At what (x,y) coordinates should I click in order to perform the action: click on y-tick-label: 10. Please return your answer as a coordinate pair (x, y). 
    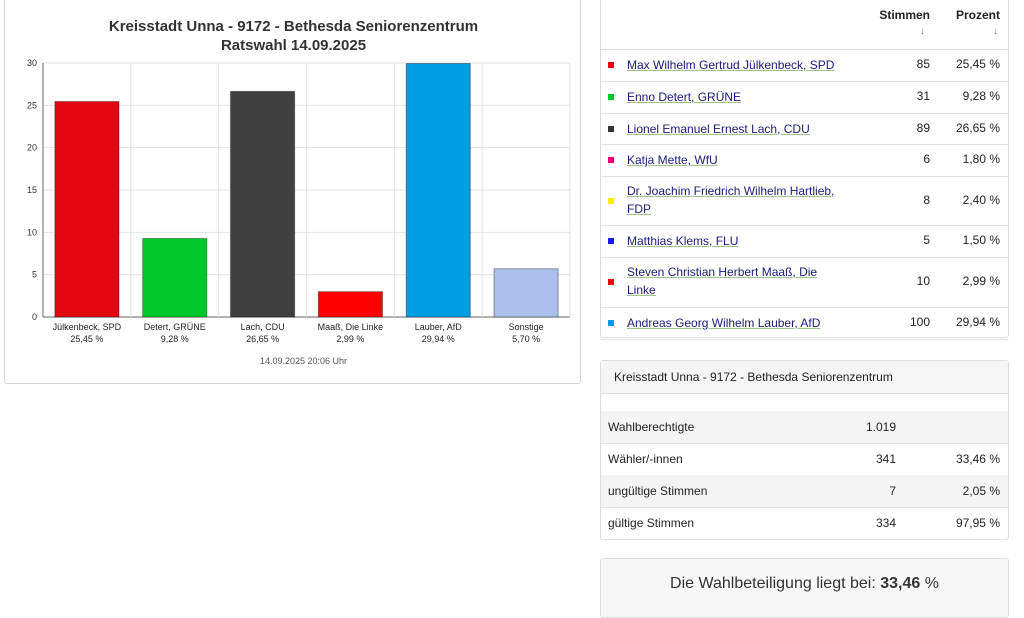
    Looking at the image, I should click on (32, 232).